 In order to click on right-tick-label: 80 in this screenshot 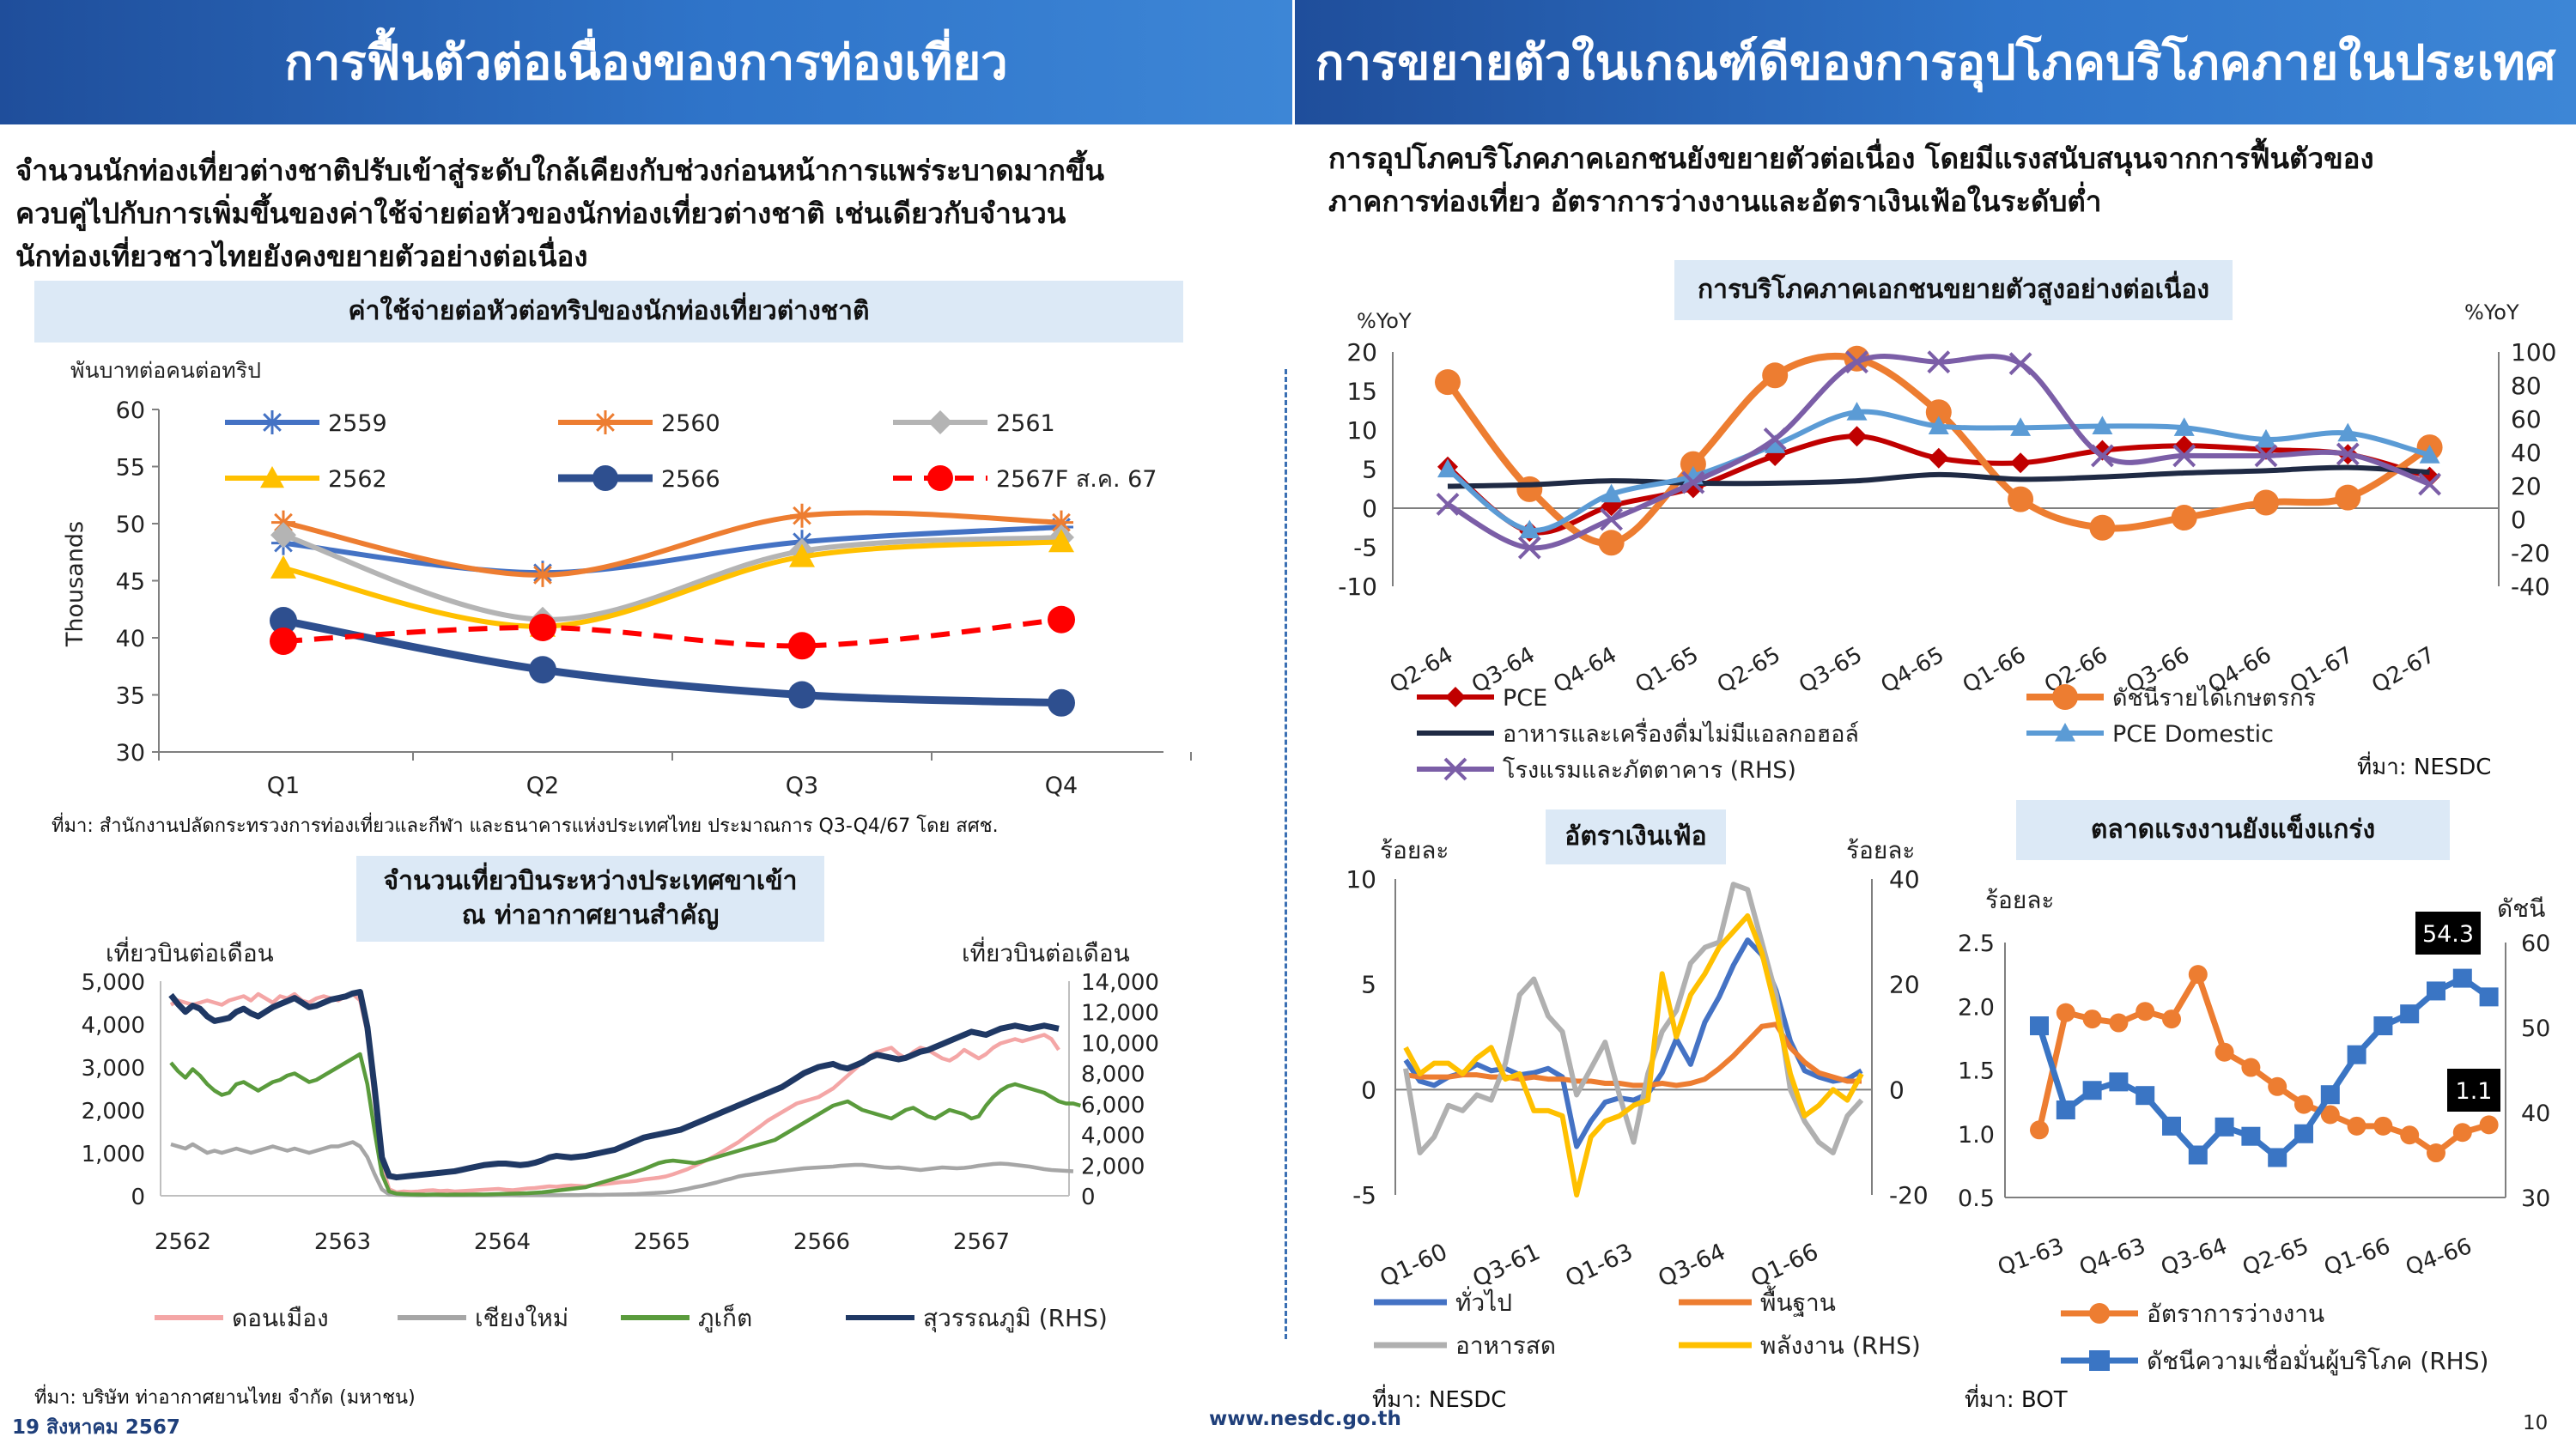, I will do `click(2526, 386)`.